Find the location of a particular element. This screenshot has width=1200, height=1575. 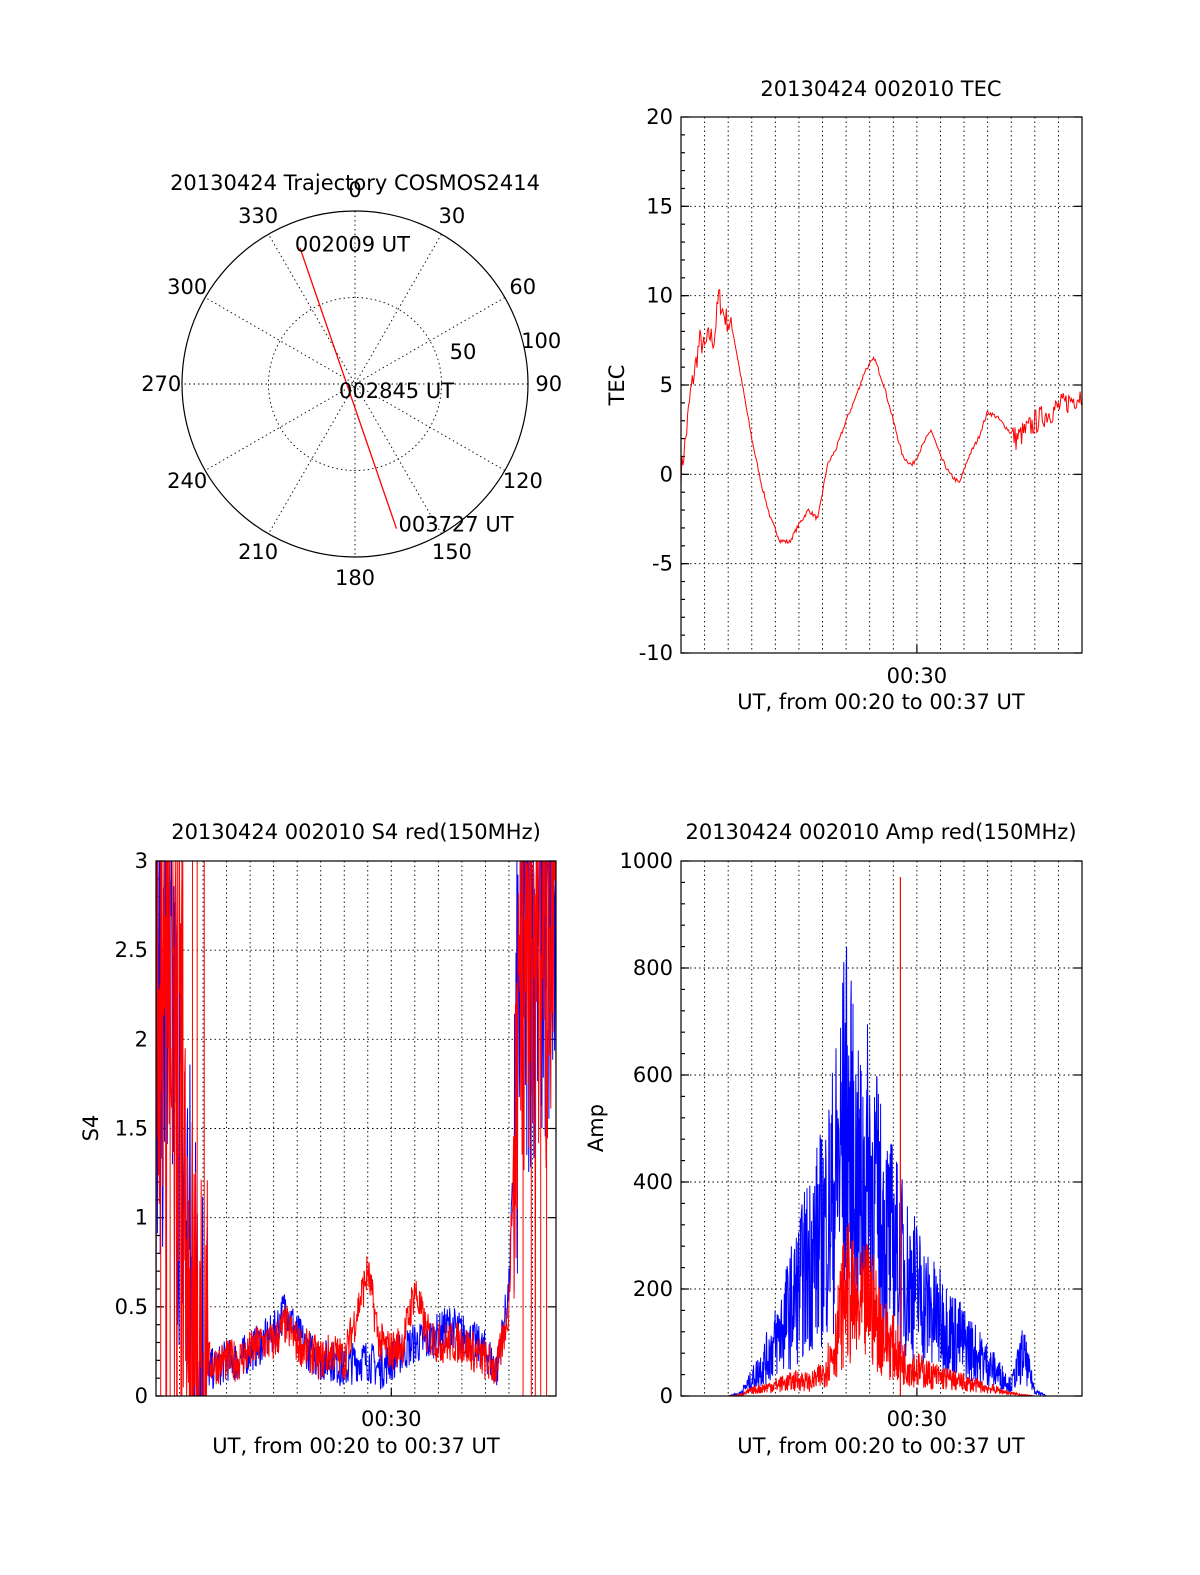

y-tick-label: 1000 is located at coordinates (646, 861).